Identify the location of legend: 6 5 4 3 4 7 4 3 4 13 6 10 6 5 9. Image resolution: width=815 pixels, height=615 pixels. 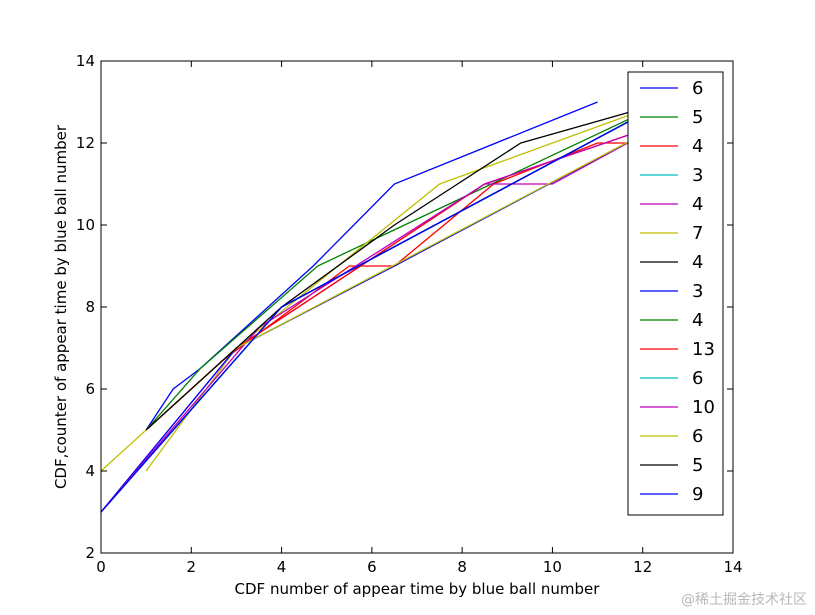
(675, 293).